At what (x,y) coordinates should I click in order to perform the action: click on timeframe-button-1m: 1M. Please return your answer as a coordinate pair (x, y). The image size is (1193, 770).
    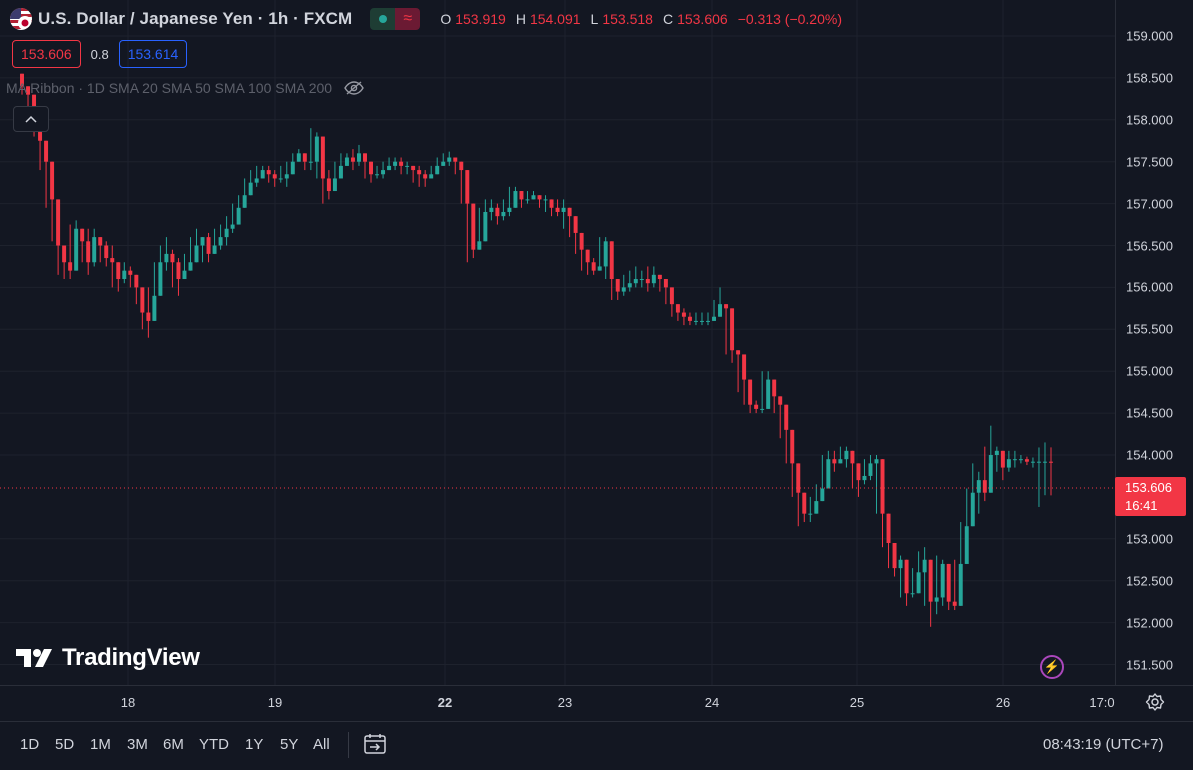
    Looking at the image, I should click on (100, 744).